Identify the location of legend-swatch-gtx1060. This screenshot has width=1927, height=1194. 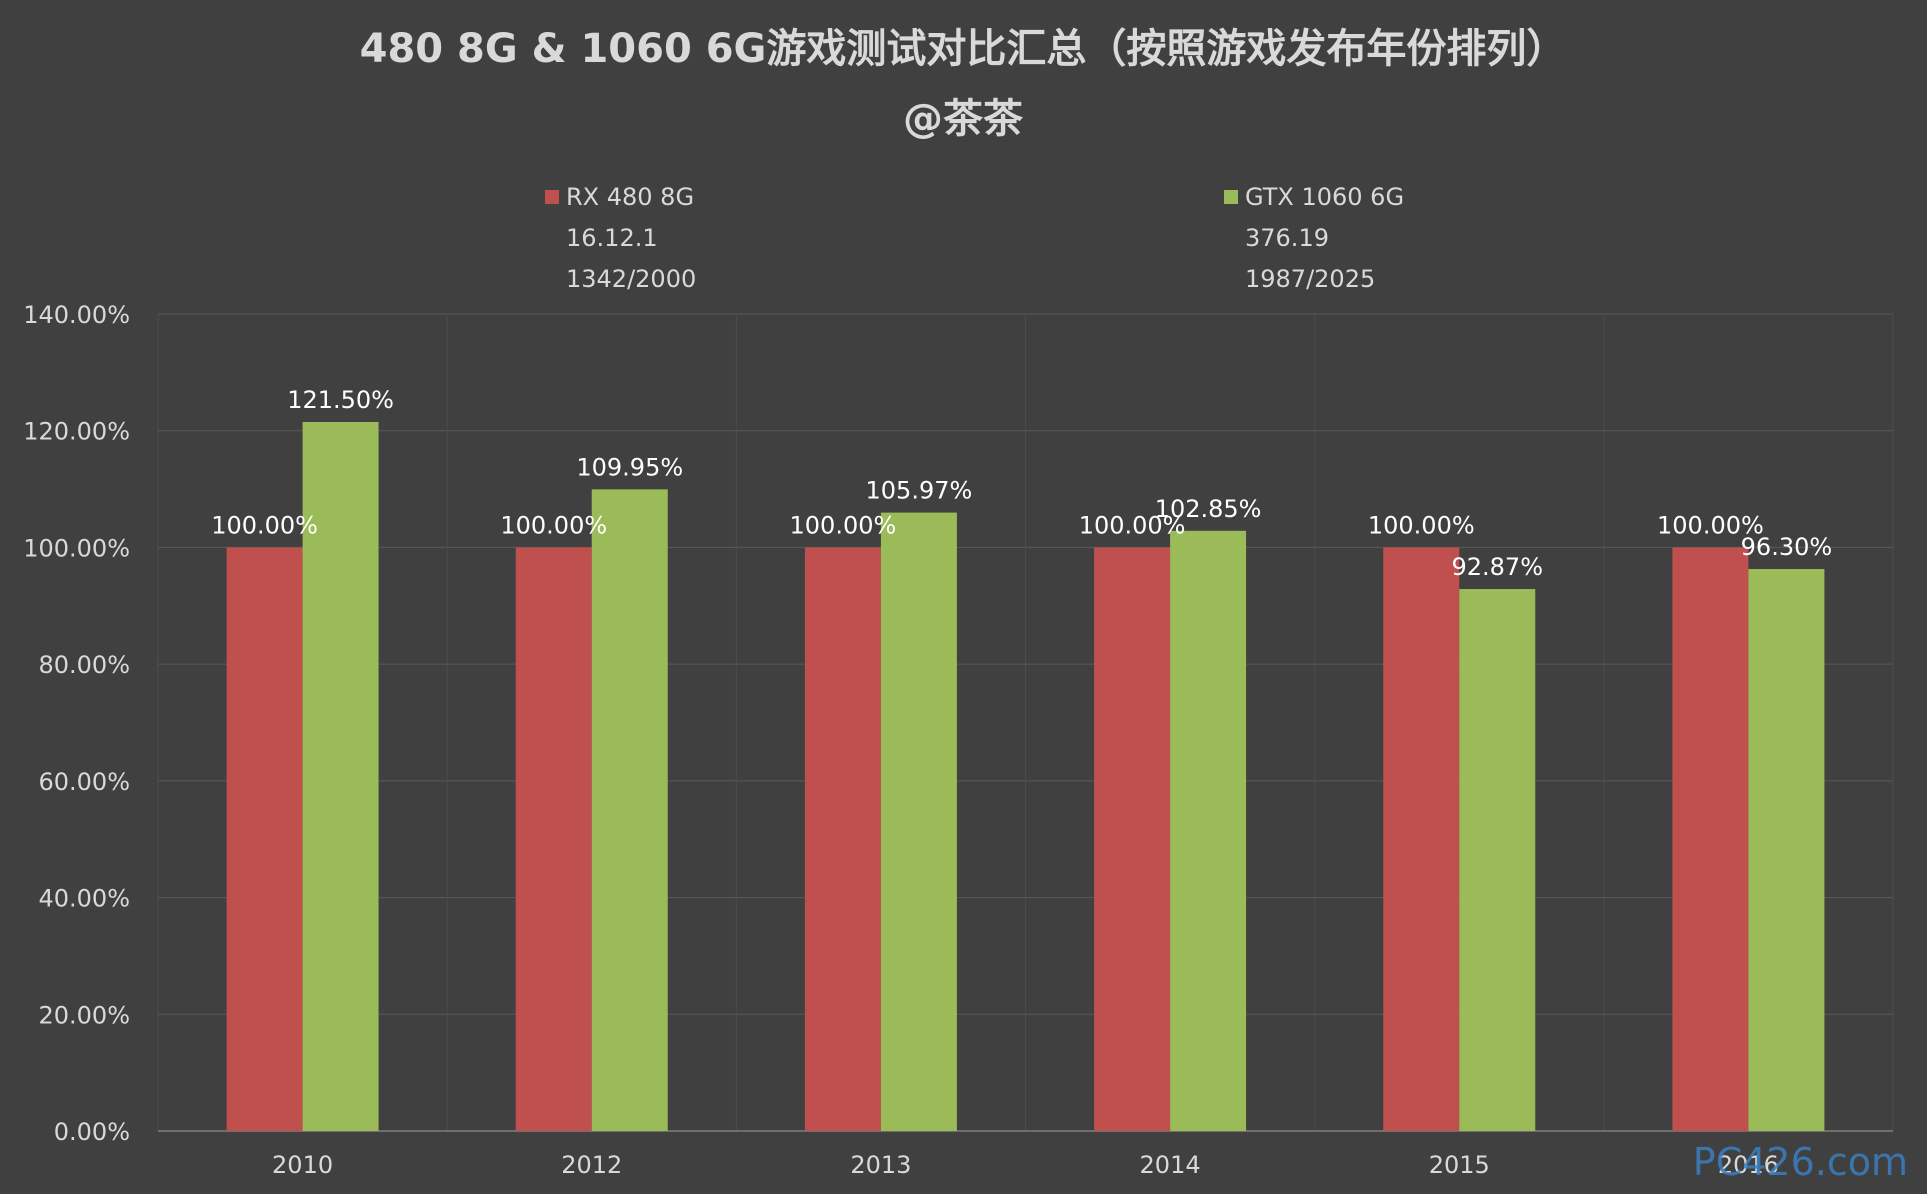
(1231, 197).